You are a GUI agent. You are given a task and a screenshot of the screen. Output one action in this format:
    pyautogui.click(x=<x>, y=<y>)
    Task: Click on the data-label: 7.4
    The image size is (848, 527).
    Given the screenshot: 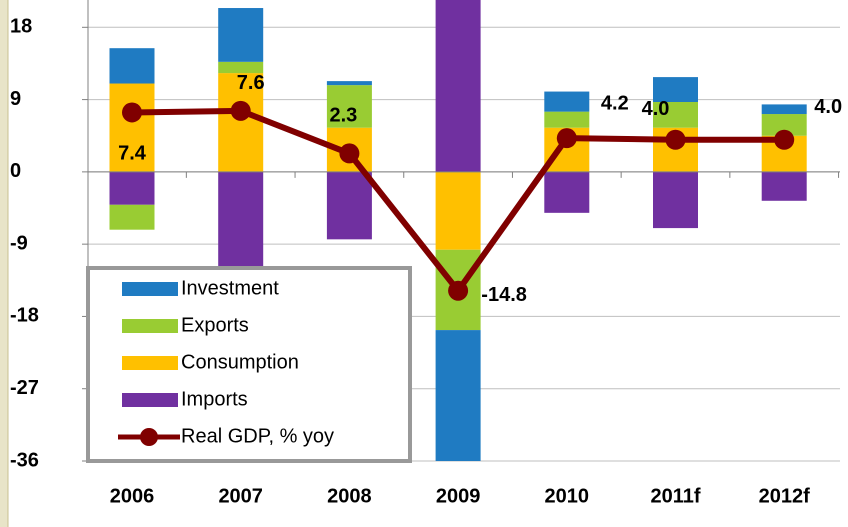 What is the action you would take?
    pyautogui.click(x=132, y=154)
    